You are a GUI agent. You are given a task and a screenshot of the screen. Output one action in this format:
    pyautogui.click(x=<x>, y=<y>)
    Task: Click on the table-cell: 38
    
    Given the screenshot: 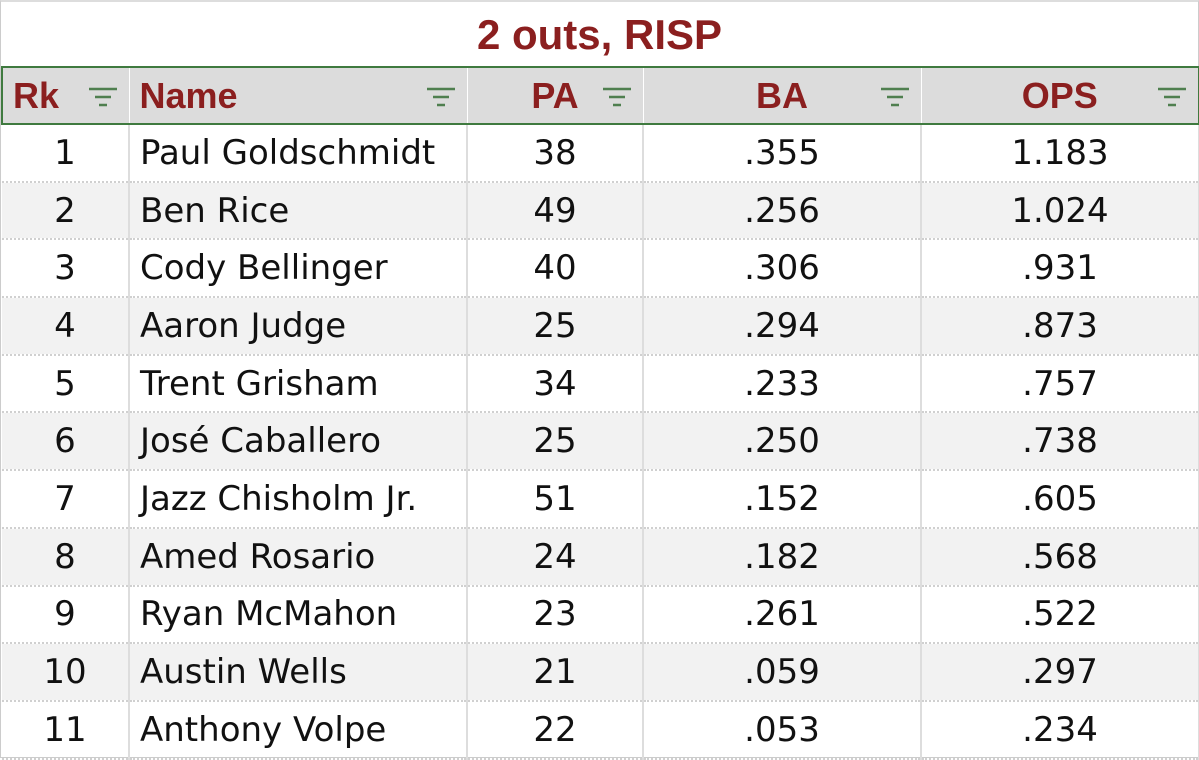 What is the action you would take?
    pyautogui.click(x=555, y=153)
    